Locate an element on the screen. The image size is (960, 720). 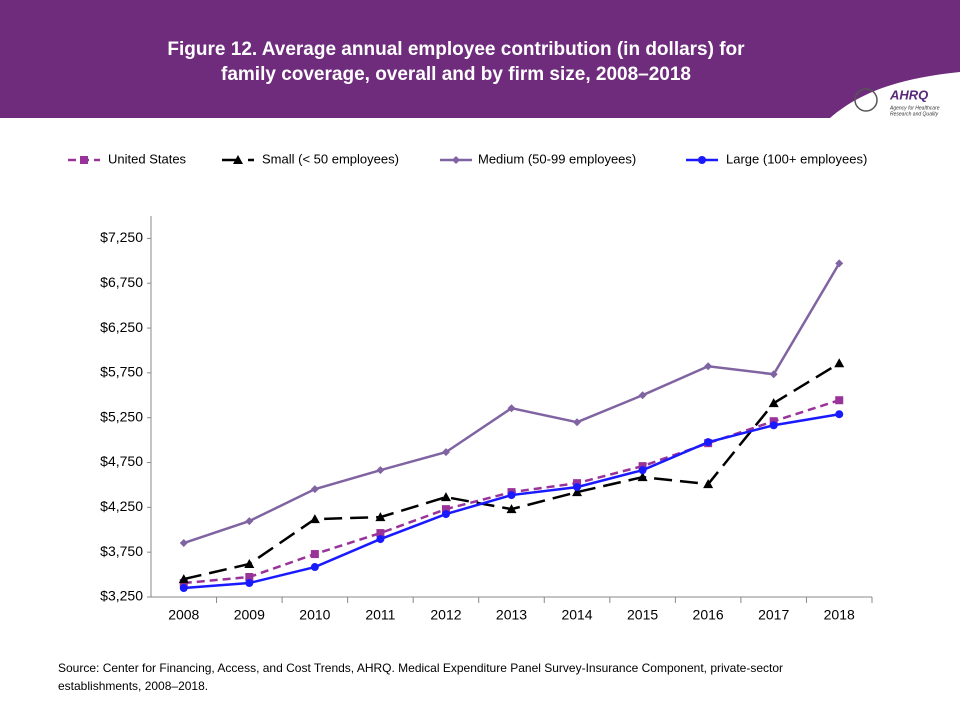
x-tick-label: 2016 is located at coordinates (708, 615).